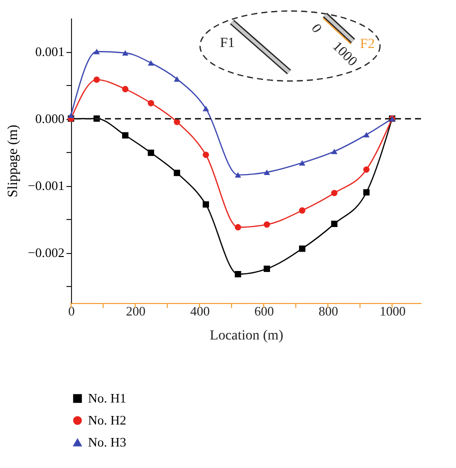 Image resolution: width=456 pixels, height=468 pixels. I want to click on y-axis-title: Slippage (m), so click(13, 161).